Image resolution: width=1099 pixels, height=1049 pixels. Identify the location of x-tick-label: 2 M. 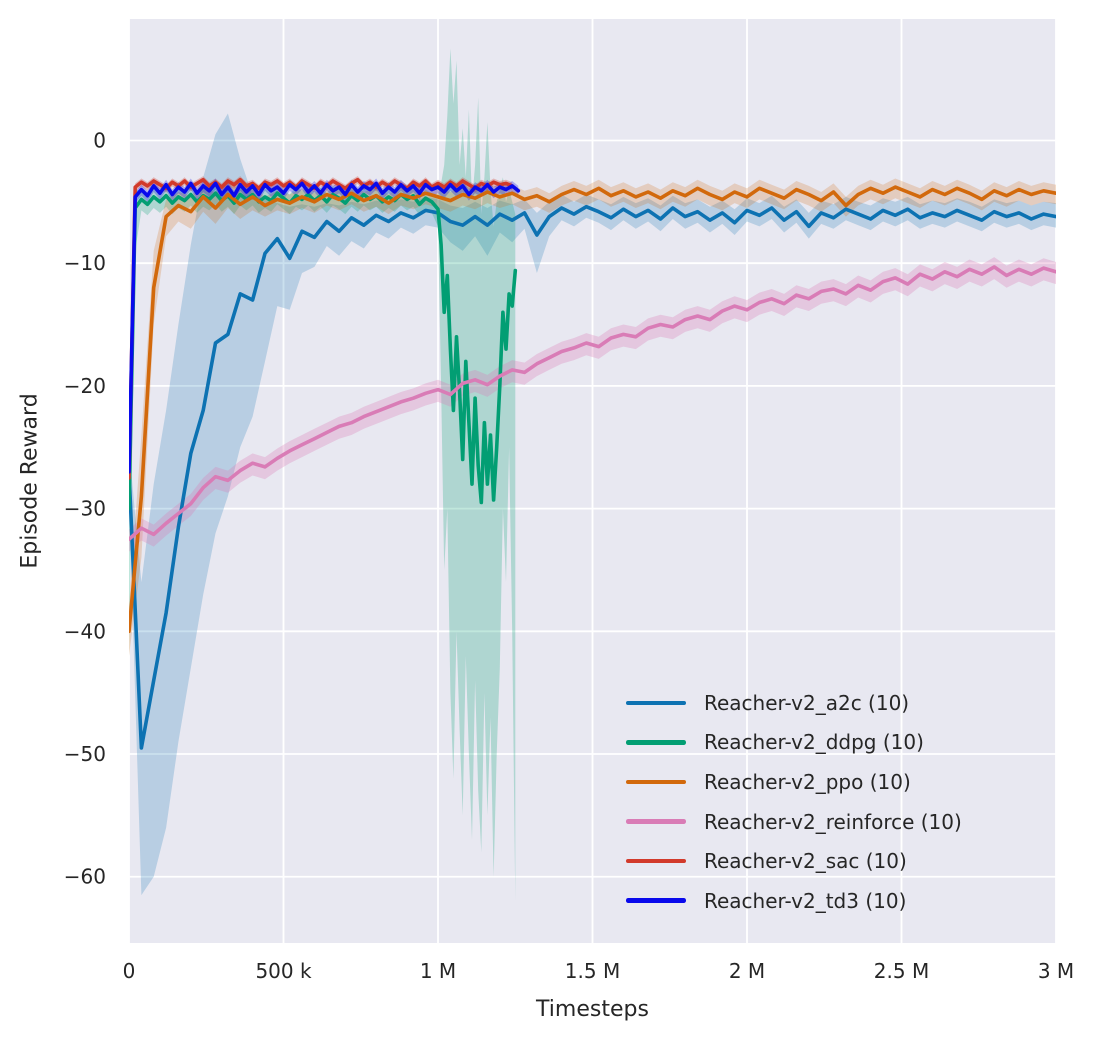
(747, 971).